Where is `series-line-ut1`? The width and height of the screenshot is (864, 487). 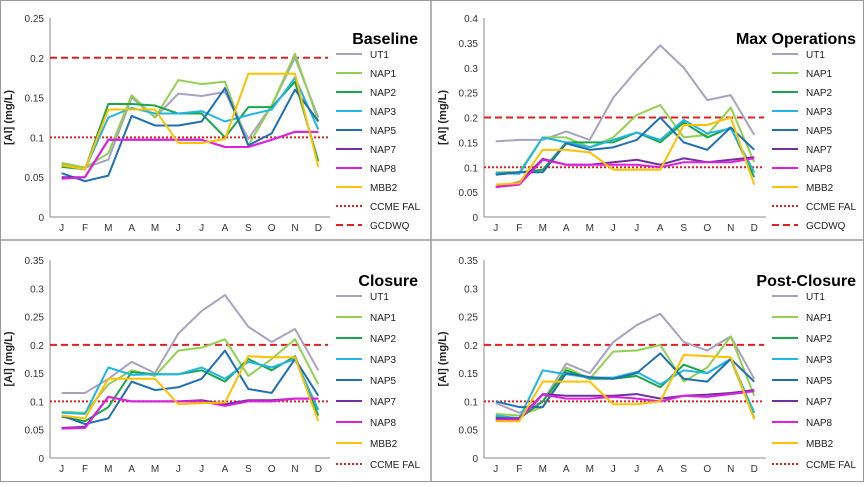
series-line-ut1 is located at coordinates (190, 344).